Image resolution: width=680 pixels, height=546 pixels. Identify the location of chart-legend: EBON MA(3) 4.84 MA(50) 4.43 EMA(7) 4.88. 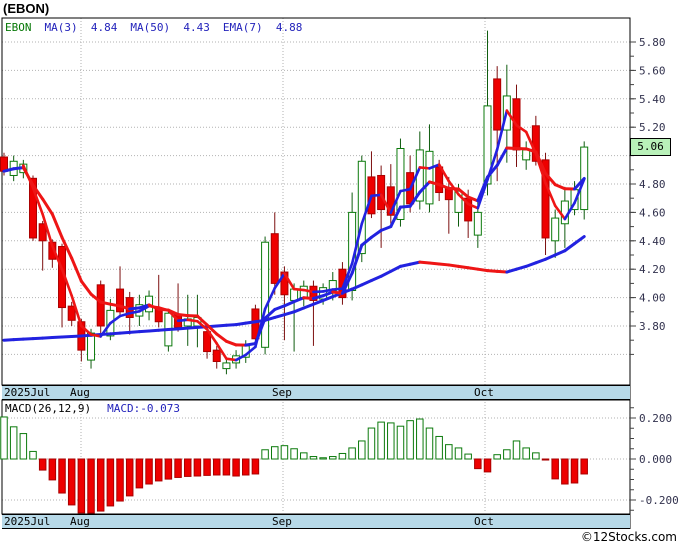
(153, 27).